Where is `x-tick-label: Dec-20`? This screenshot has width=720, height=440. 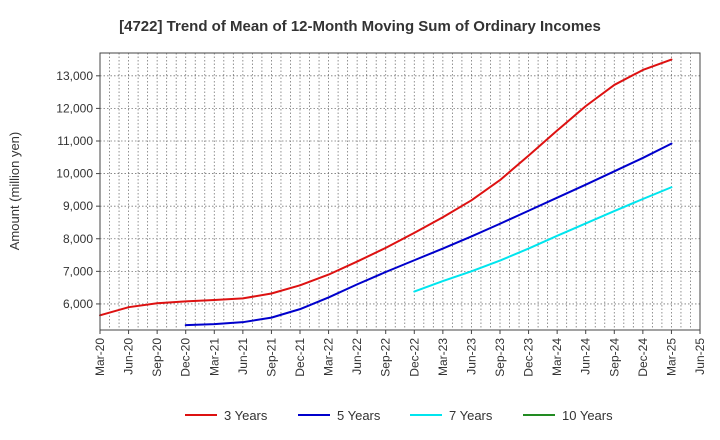 x-tick-label: Dec-20 is located at coordinates (186, 357).